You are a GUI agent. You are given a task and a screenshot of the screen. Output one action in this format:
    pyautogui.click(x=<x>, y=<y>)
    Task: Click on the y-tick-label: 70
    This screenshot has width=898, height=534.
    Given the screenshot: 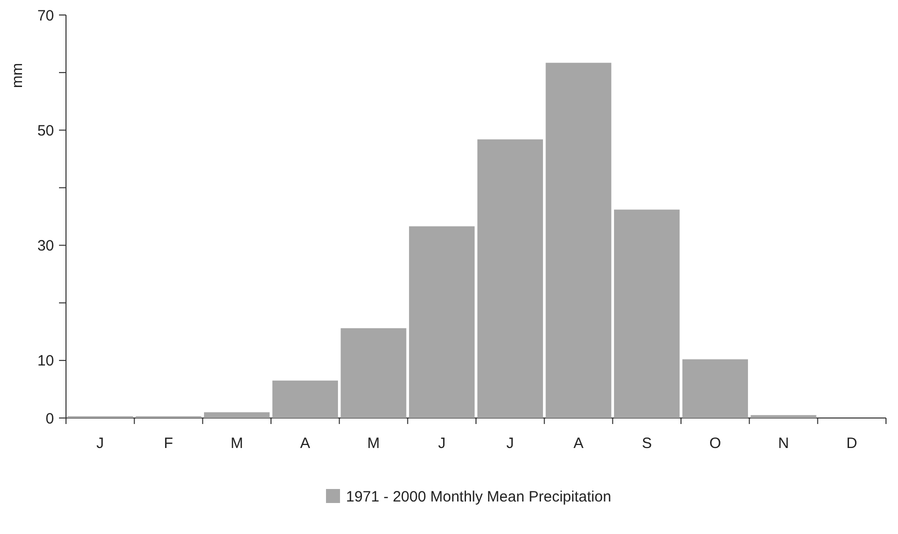 What is the action you would take?
    pyautogui.click(x=45, y=15)
    